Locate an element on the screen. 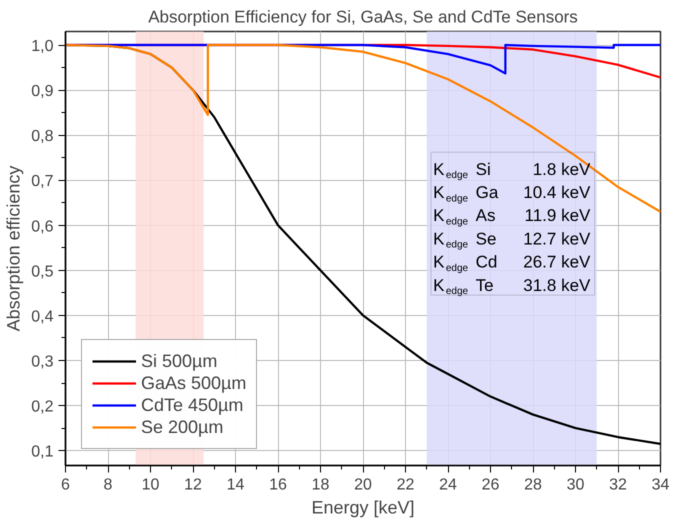 This screenshot has width=674, height=520. y-tick-label: 0,8 is located at coordinates (42, 137).